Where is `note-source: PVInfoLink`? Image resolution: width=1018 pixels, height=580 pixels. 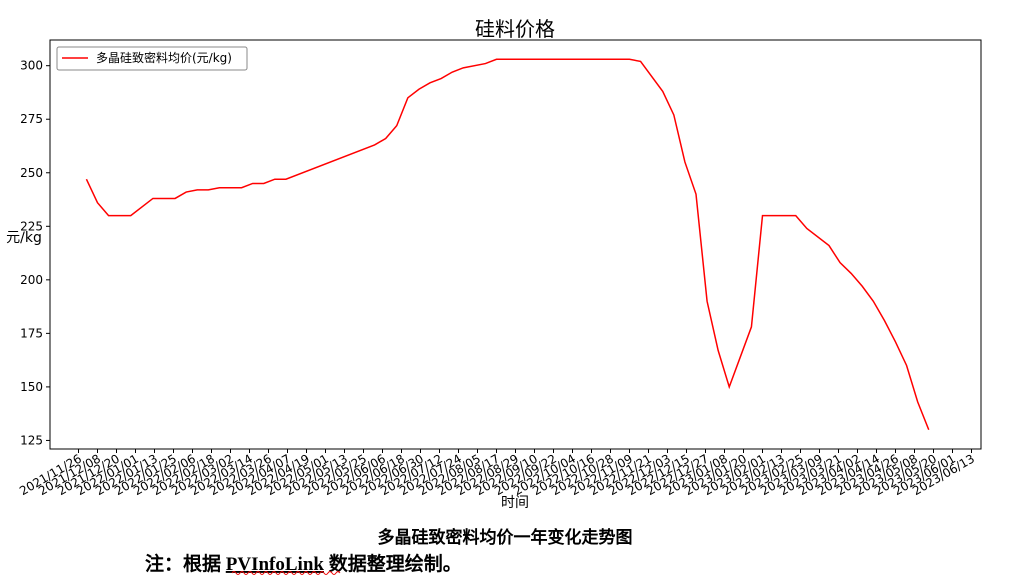
note-source: PVInfoLink is located at coordinates (275, 564).